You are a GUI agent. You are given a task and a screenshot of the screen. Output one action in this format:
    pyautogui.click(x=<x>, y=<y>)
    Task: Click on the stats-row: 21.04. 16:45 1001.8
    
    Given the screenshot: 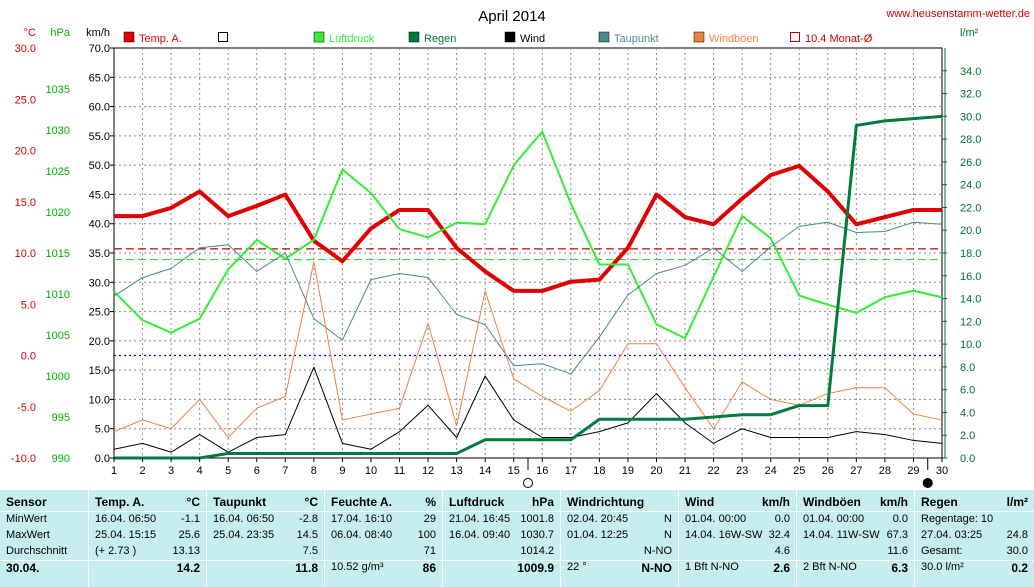 What is the action you would take?
    pyautogui.click(x=501, y=521)
    